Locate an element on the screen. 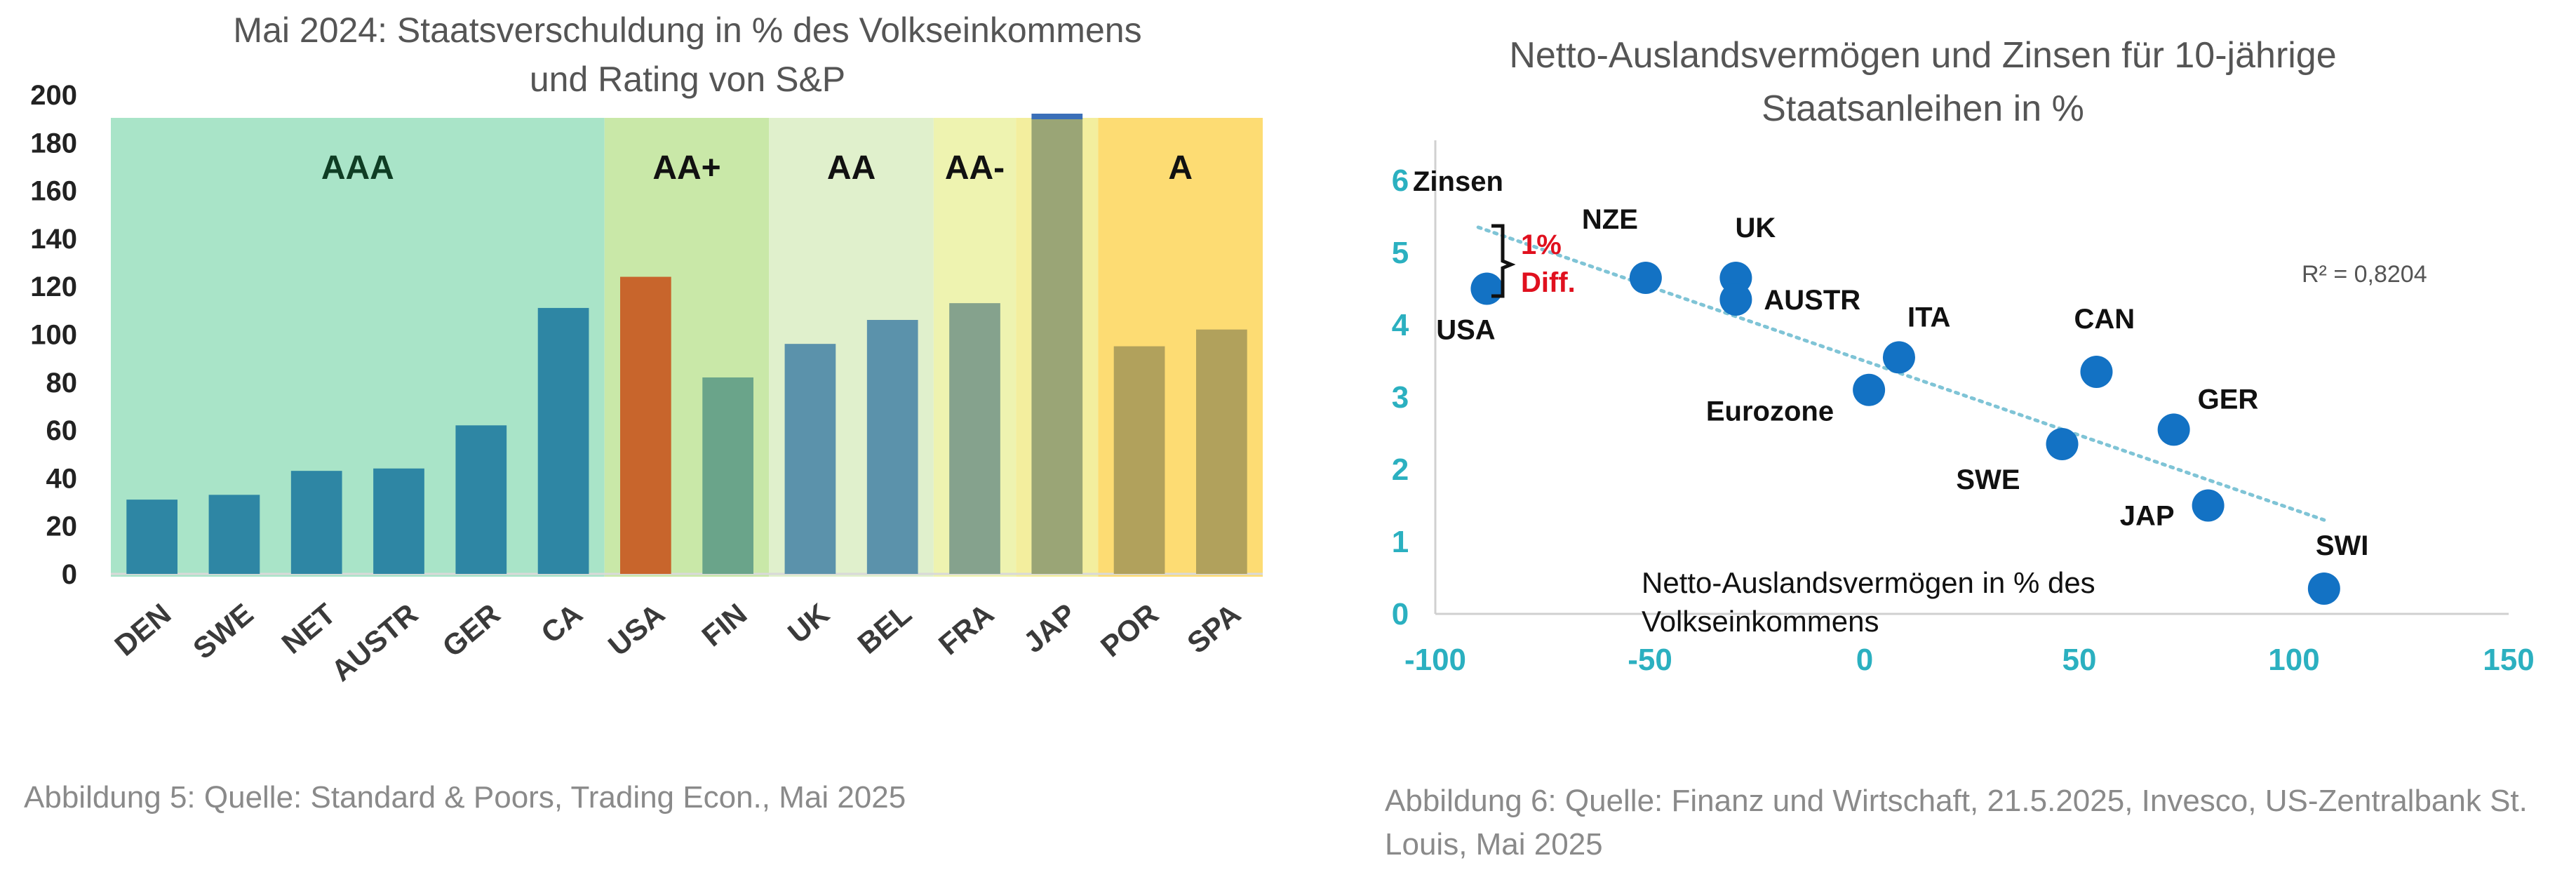 The image size is (2576, 884). bar-por is located at coordinates (1139, 460).